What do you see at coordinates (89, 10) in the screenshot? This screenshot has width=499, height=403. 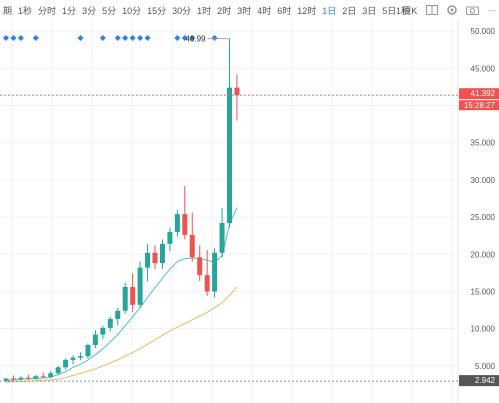 I see `timeframe-4: 3分` at bounding box center [89, 10].